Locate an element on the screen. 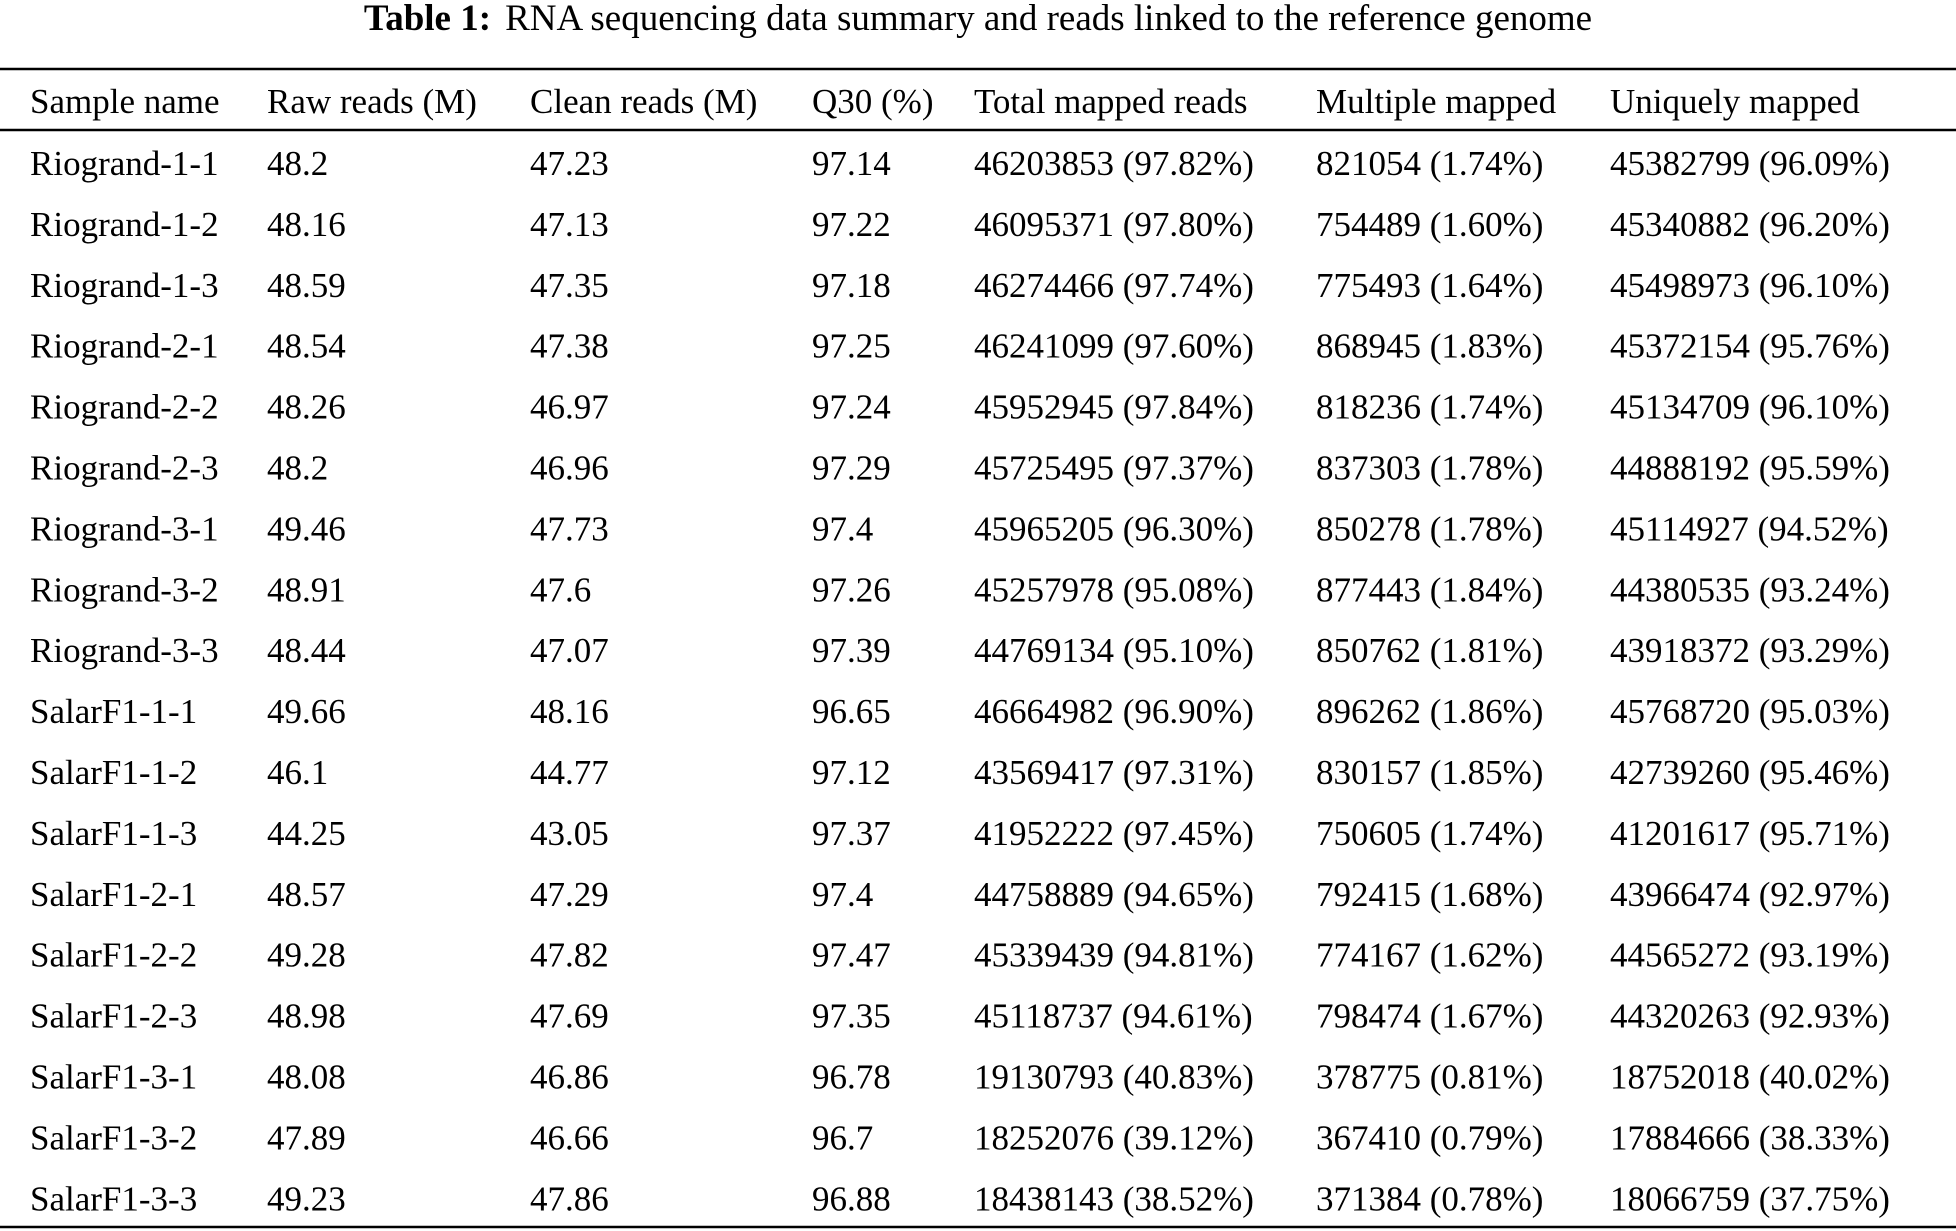 This screenshot has height=1231, width=1956. table-cell: 49.46 is located at coordinates (306, 528).